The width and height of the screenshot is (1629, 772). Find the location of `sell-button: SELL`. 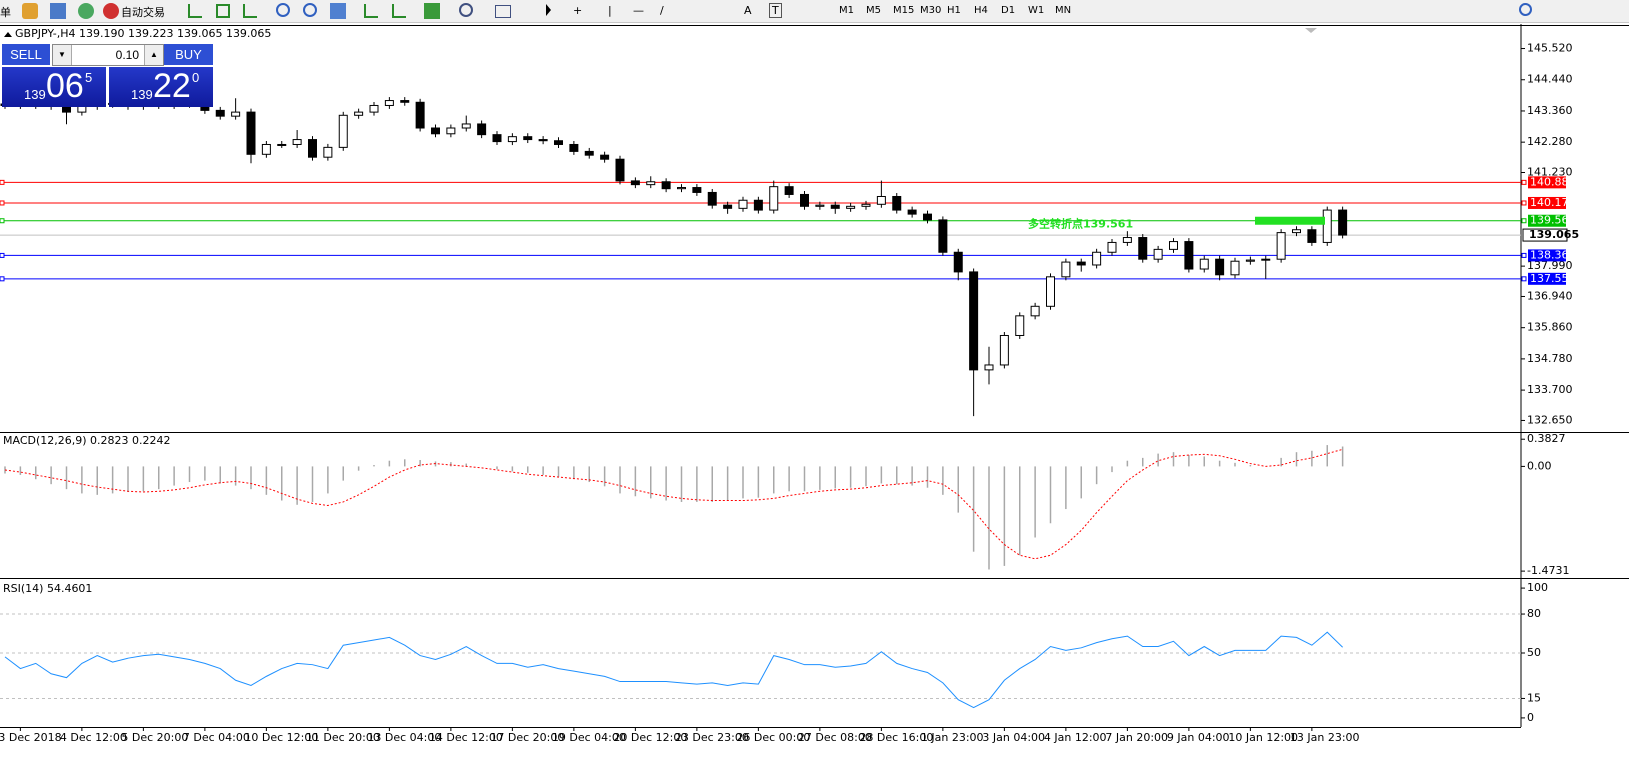

sell-button: SELL is located at coordinates (26, 54).